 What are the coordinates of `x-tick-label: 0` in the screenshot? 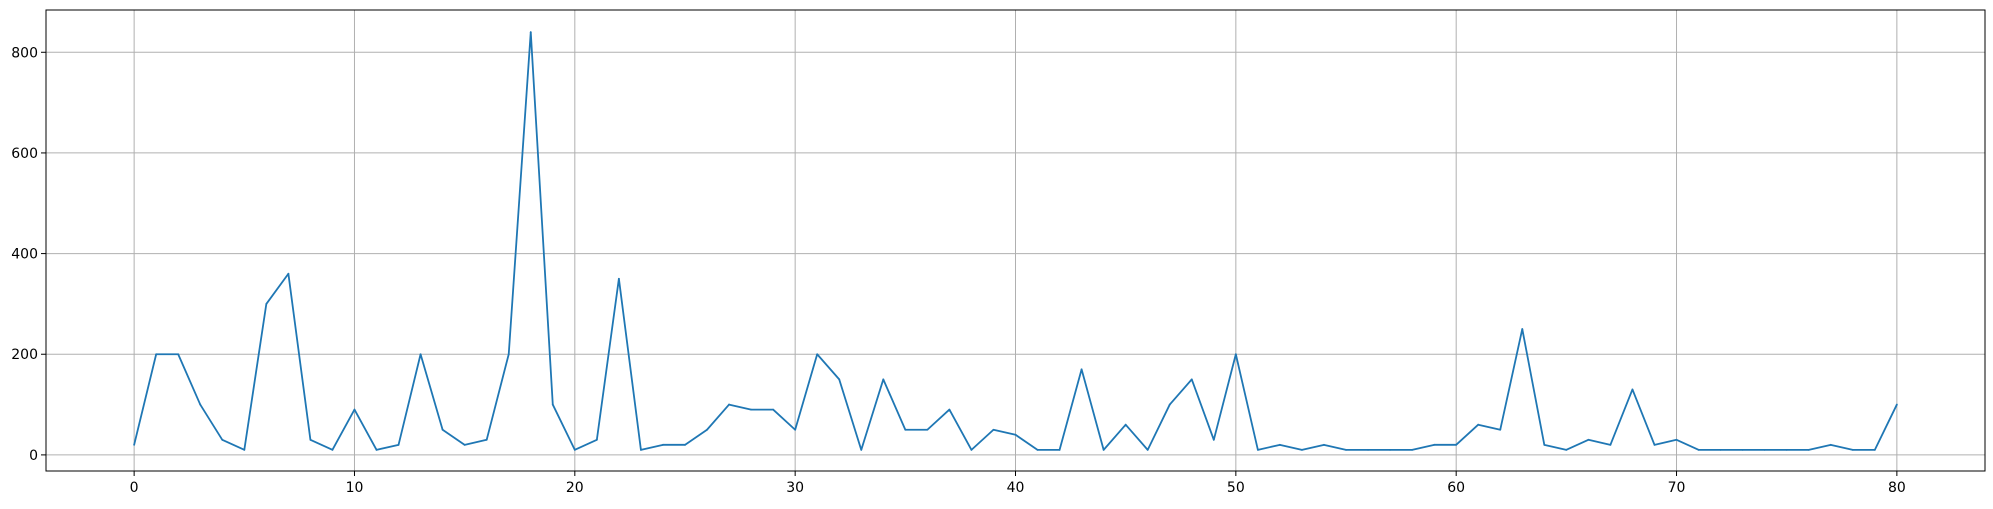 It's located at (134, 488).